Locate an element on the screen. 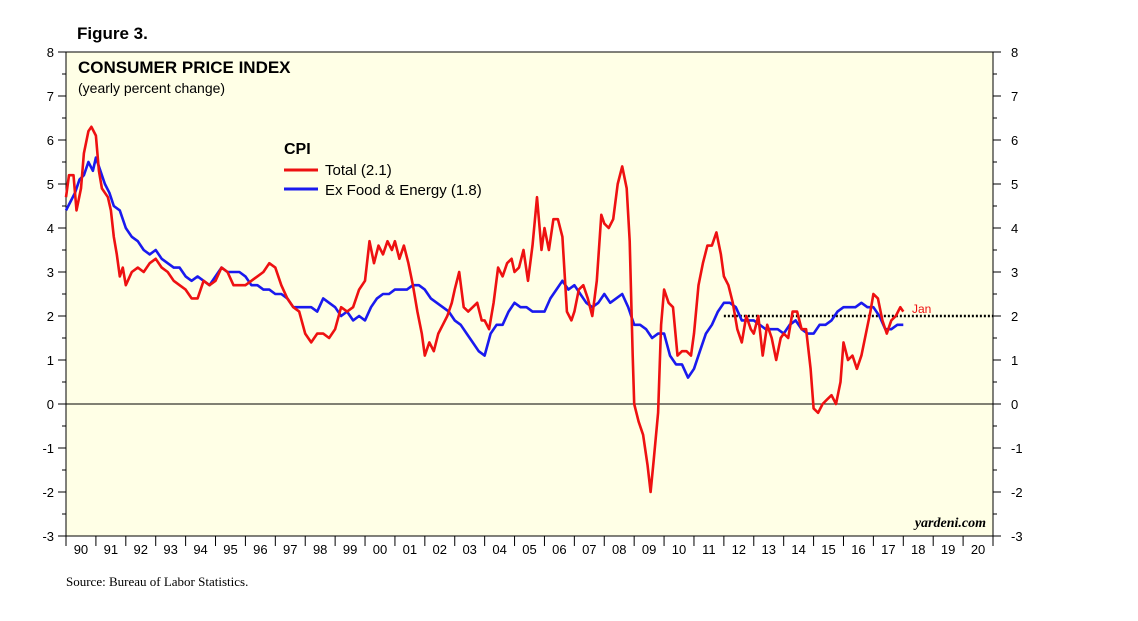  x-tick-label: 18 is located at coordinates (918, 549).